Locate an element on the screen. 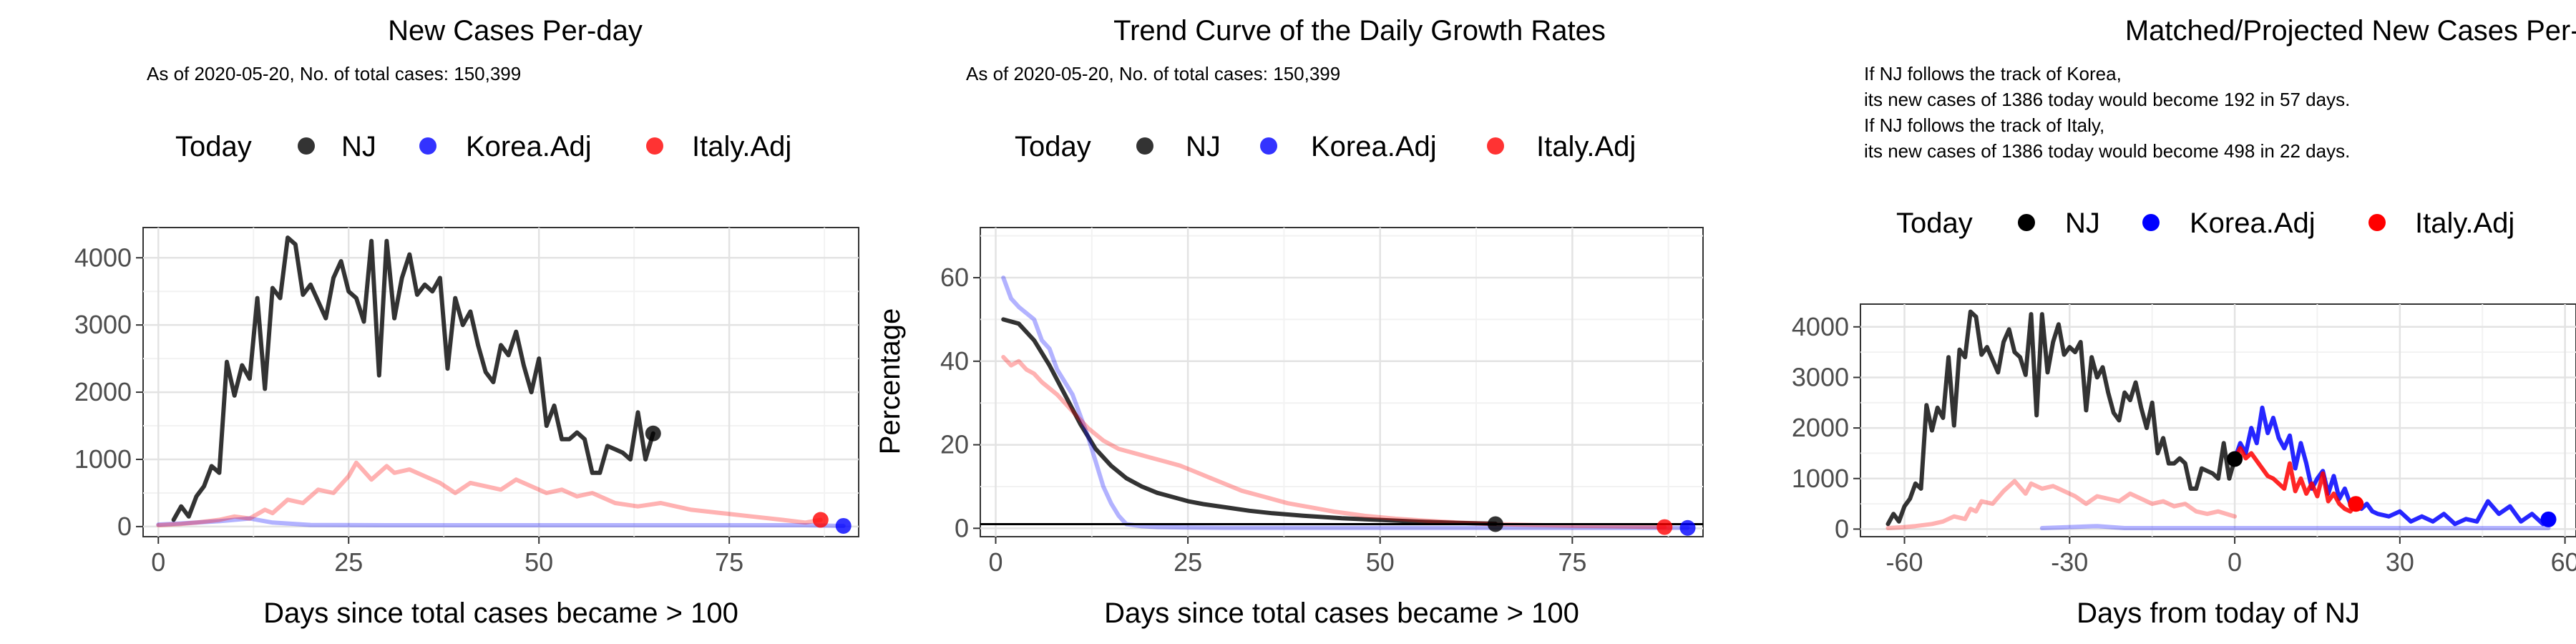 The height and width of the screenshot is (644, 2576). x-tick-label: -60 is located at coordinates (1904, 562).